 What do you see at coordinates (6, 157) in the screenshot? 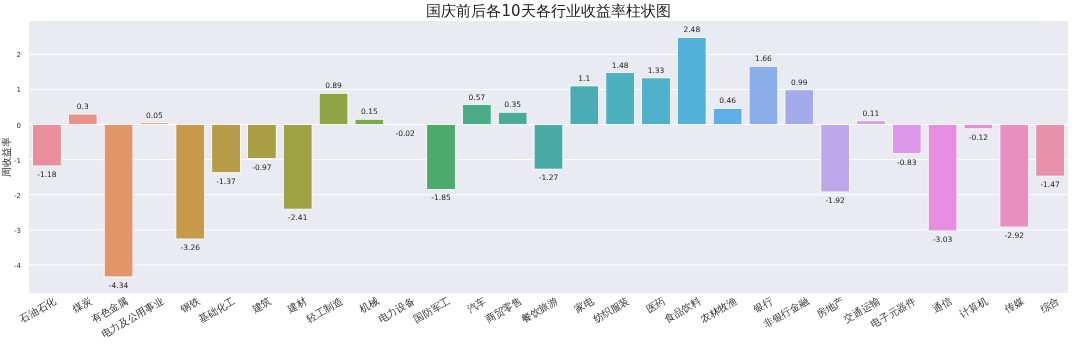
I see `y-axis-title: 周收益率` at bounding box center [6, 157].